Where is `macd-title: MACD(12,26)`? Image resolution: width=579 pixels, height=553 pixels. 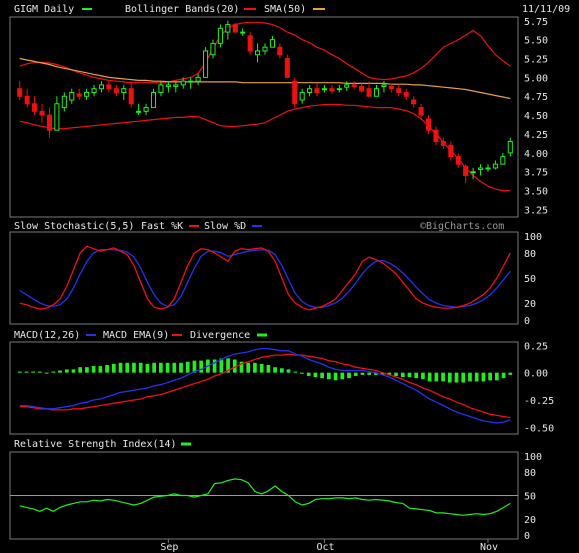
macd-title: MACD(12,26) is located at coordinates (47, 335).